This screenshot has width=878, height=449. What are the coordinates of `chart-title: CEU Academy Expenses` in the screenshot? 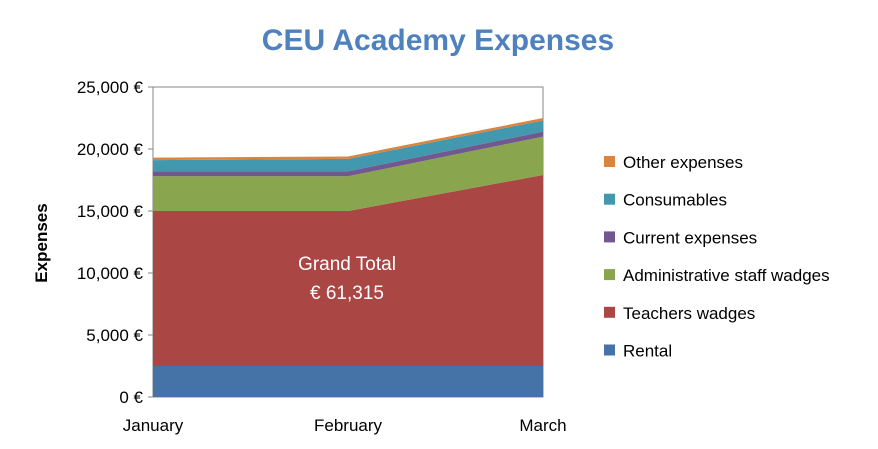 It's located at (438, 40).